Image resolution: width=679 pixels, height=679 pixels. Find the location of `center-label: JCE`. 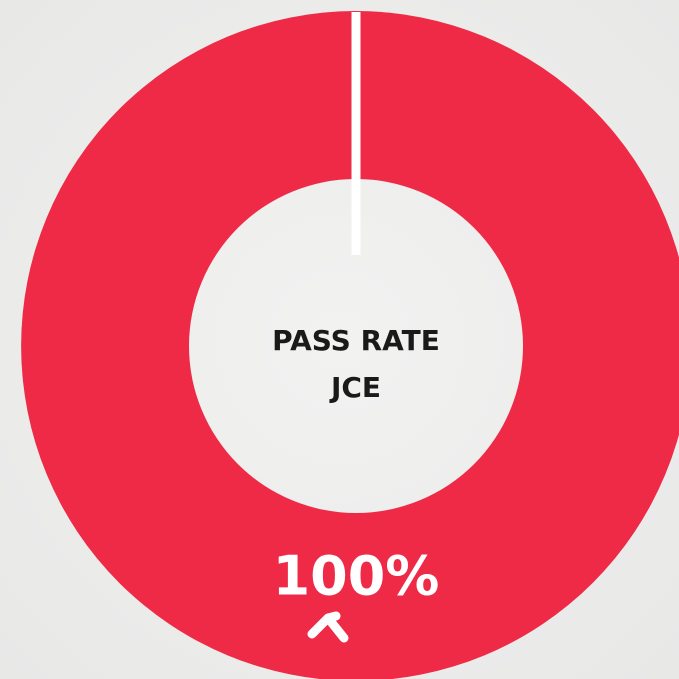

center-label: JCE is located at coordinates (355, 387).